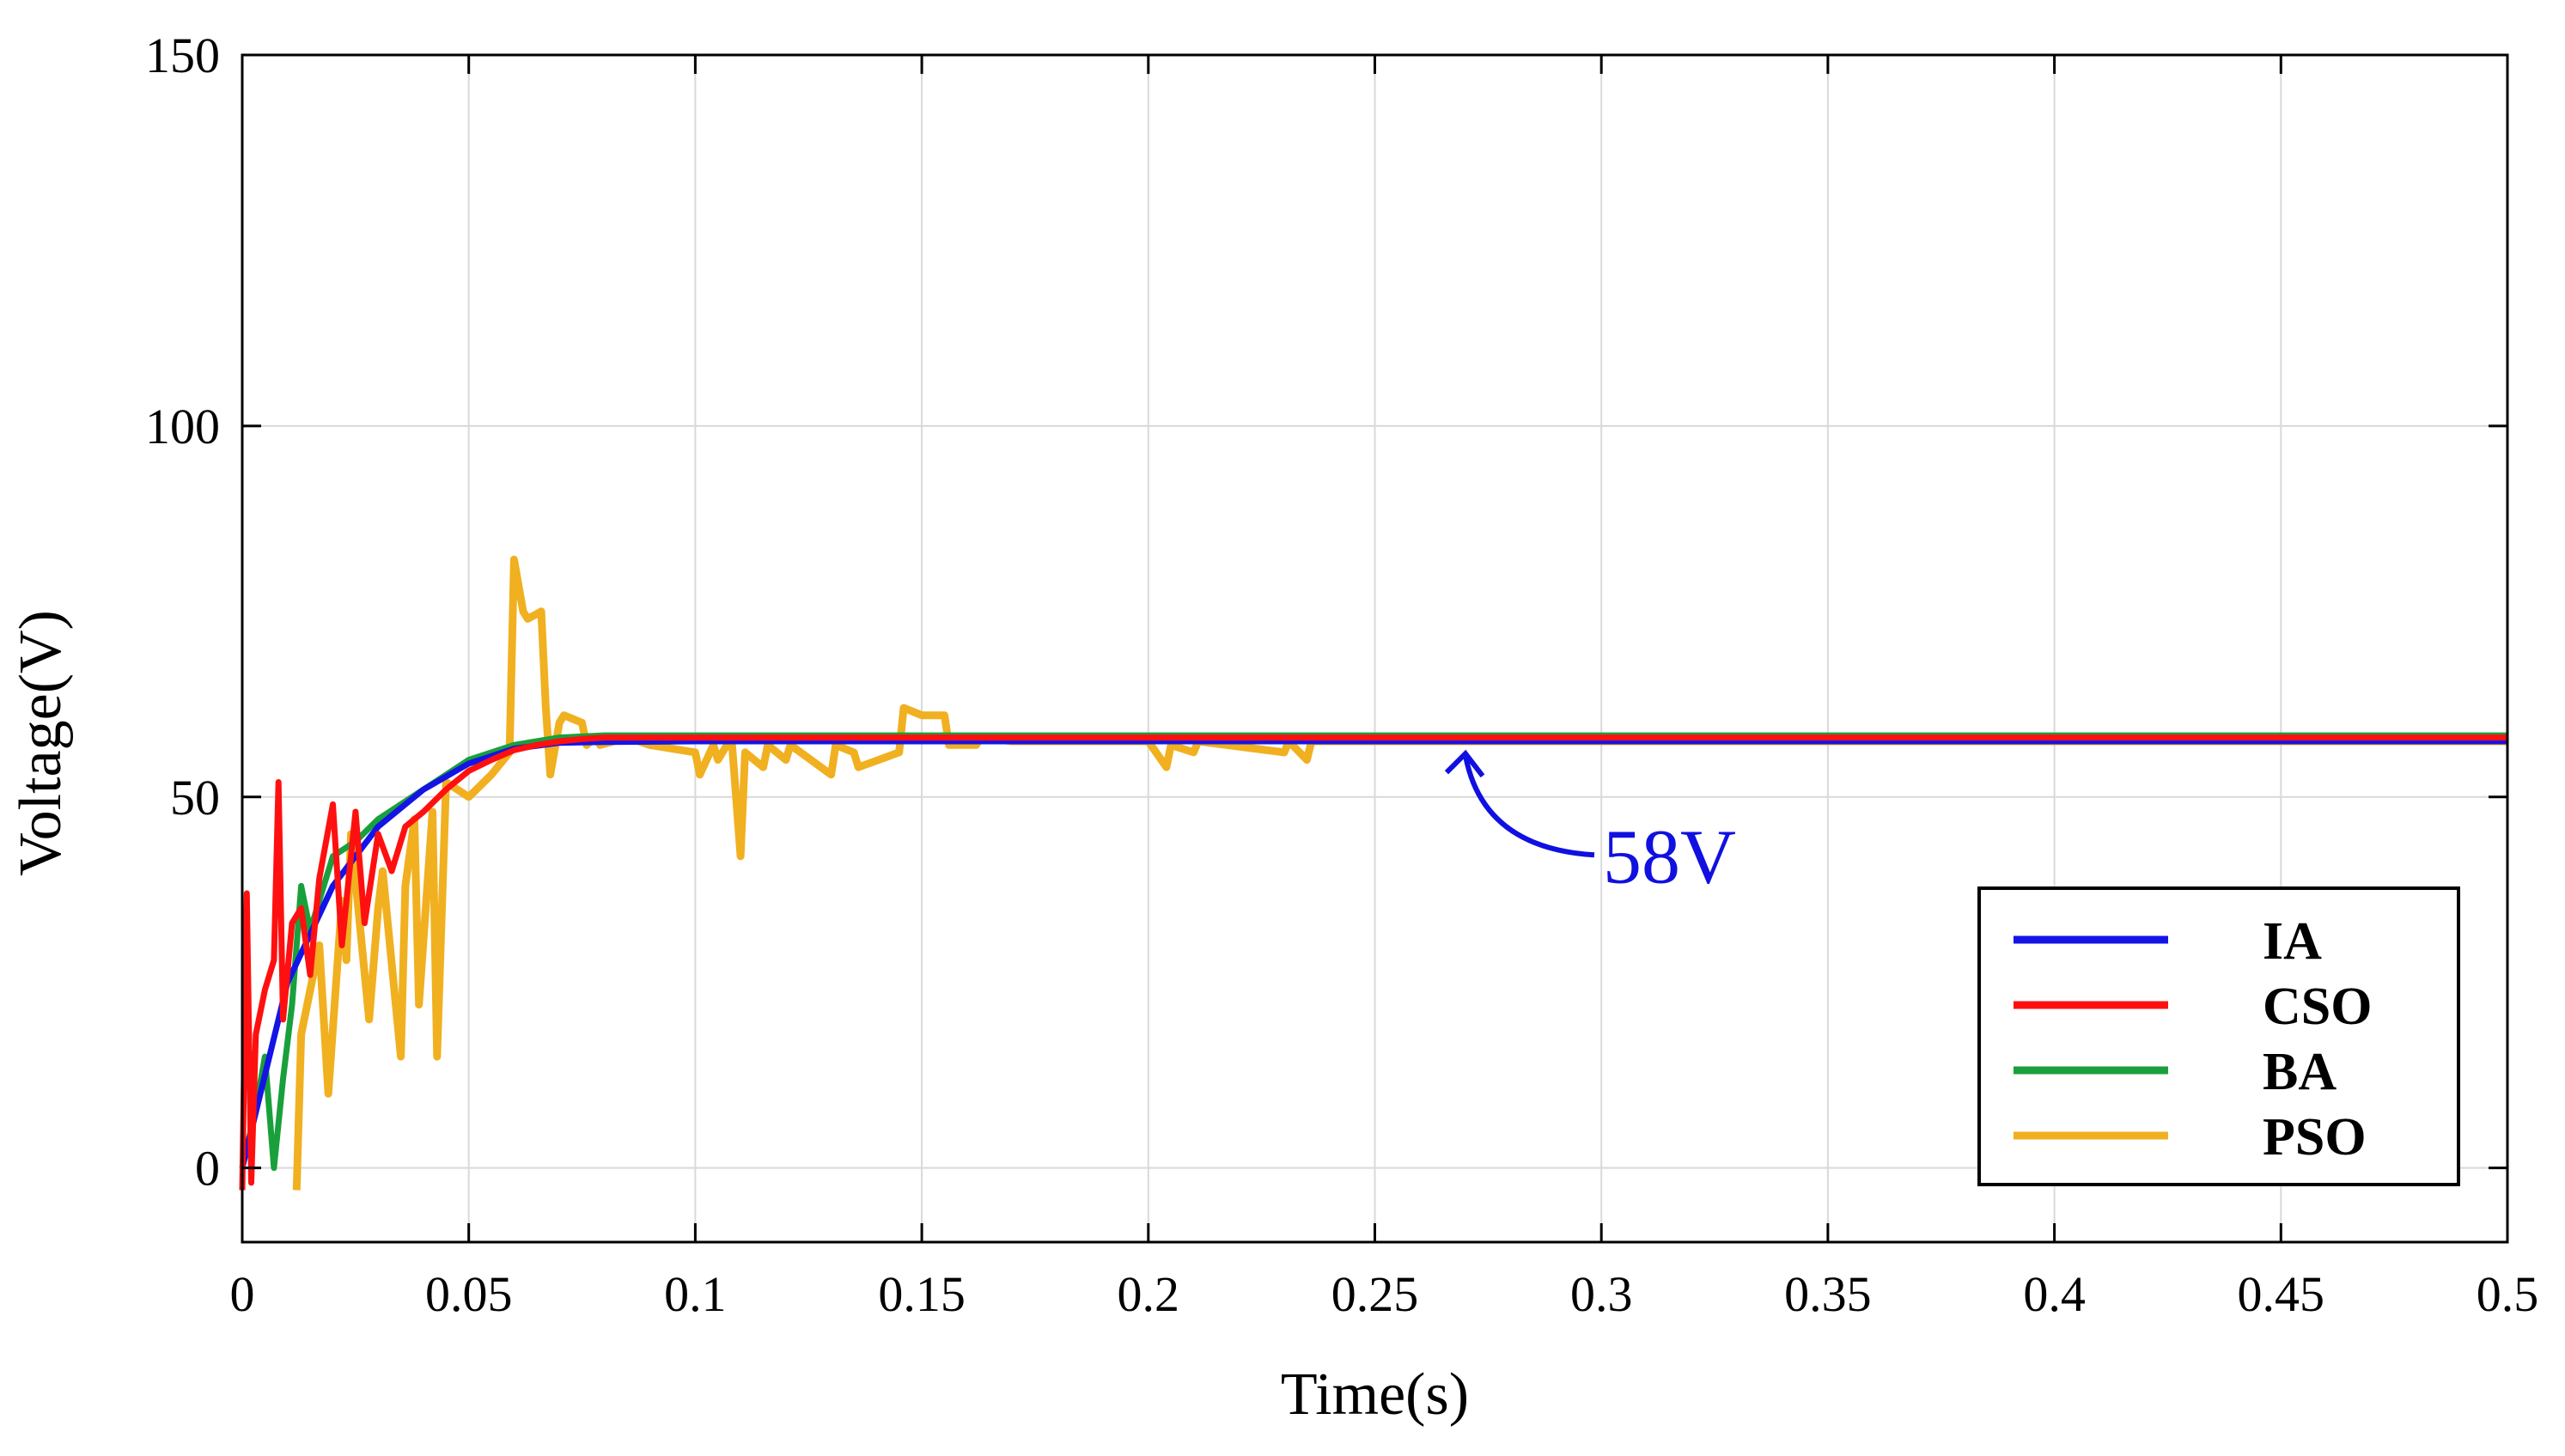  I want to click on legend-items: IA CSO BA PSO, so click(2193, 1039).